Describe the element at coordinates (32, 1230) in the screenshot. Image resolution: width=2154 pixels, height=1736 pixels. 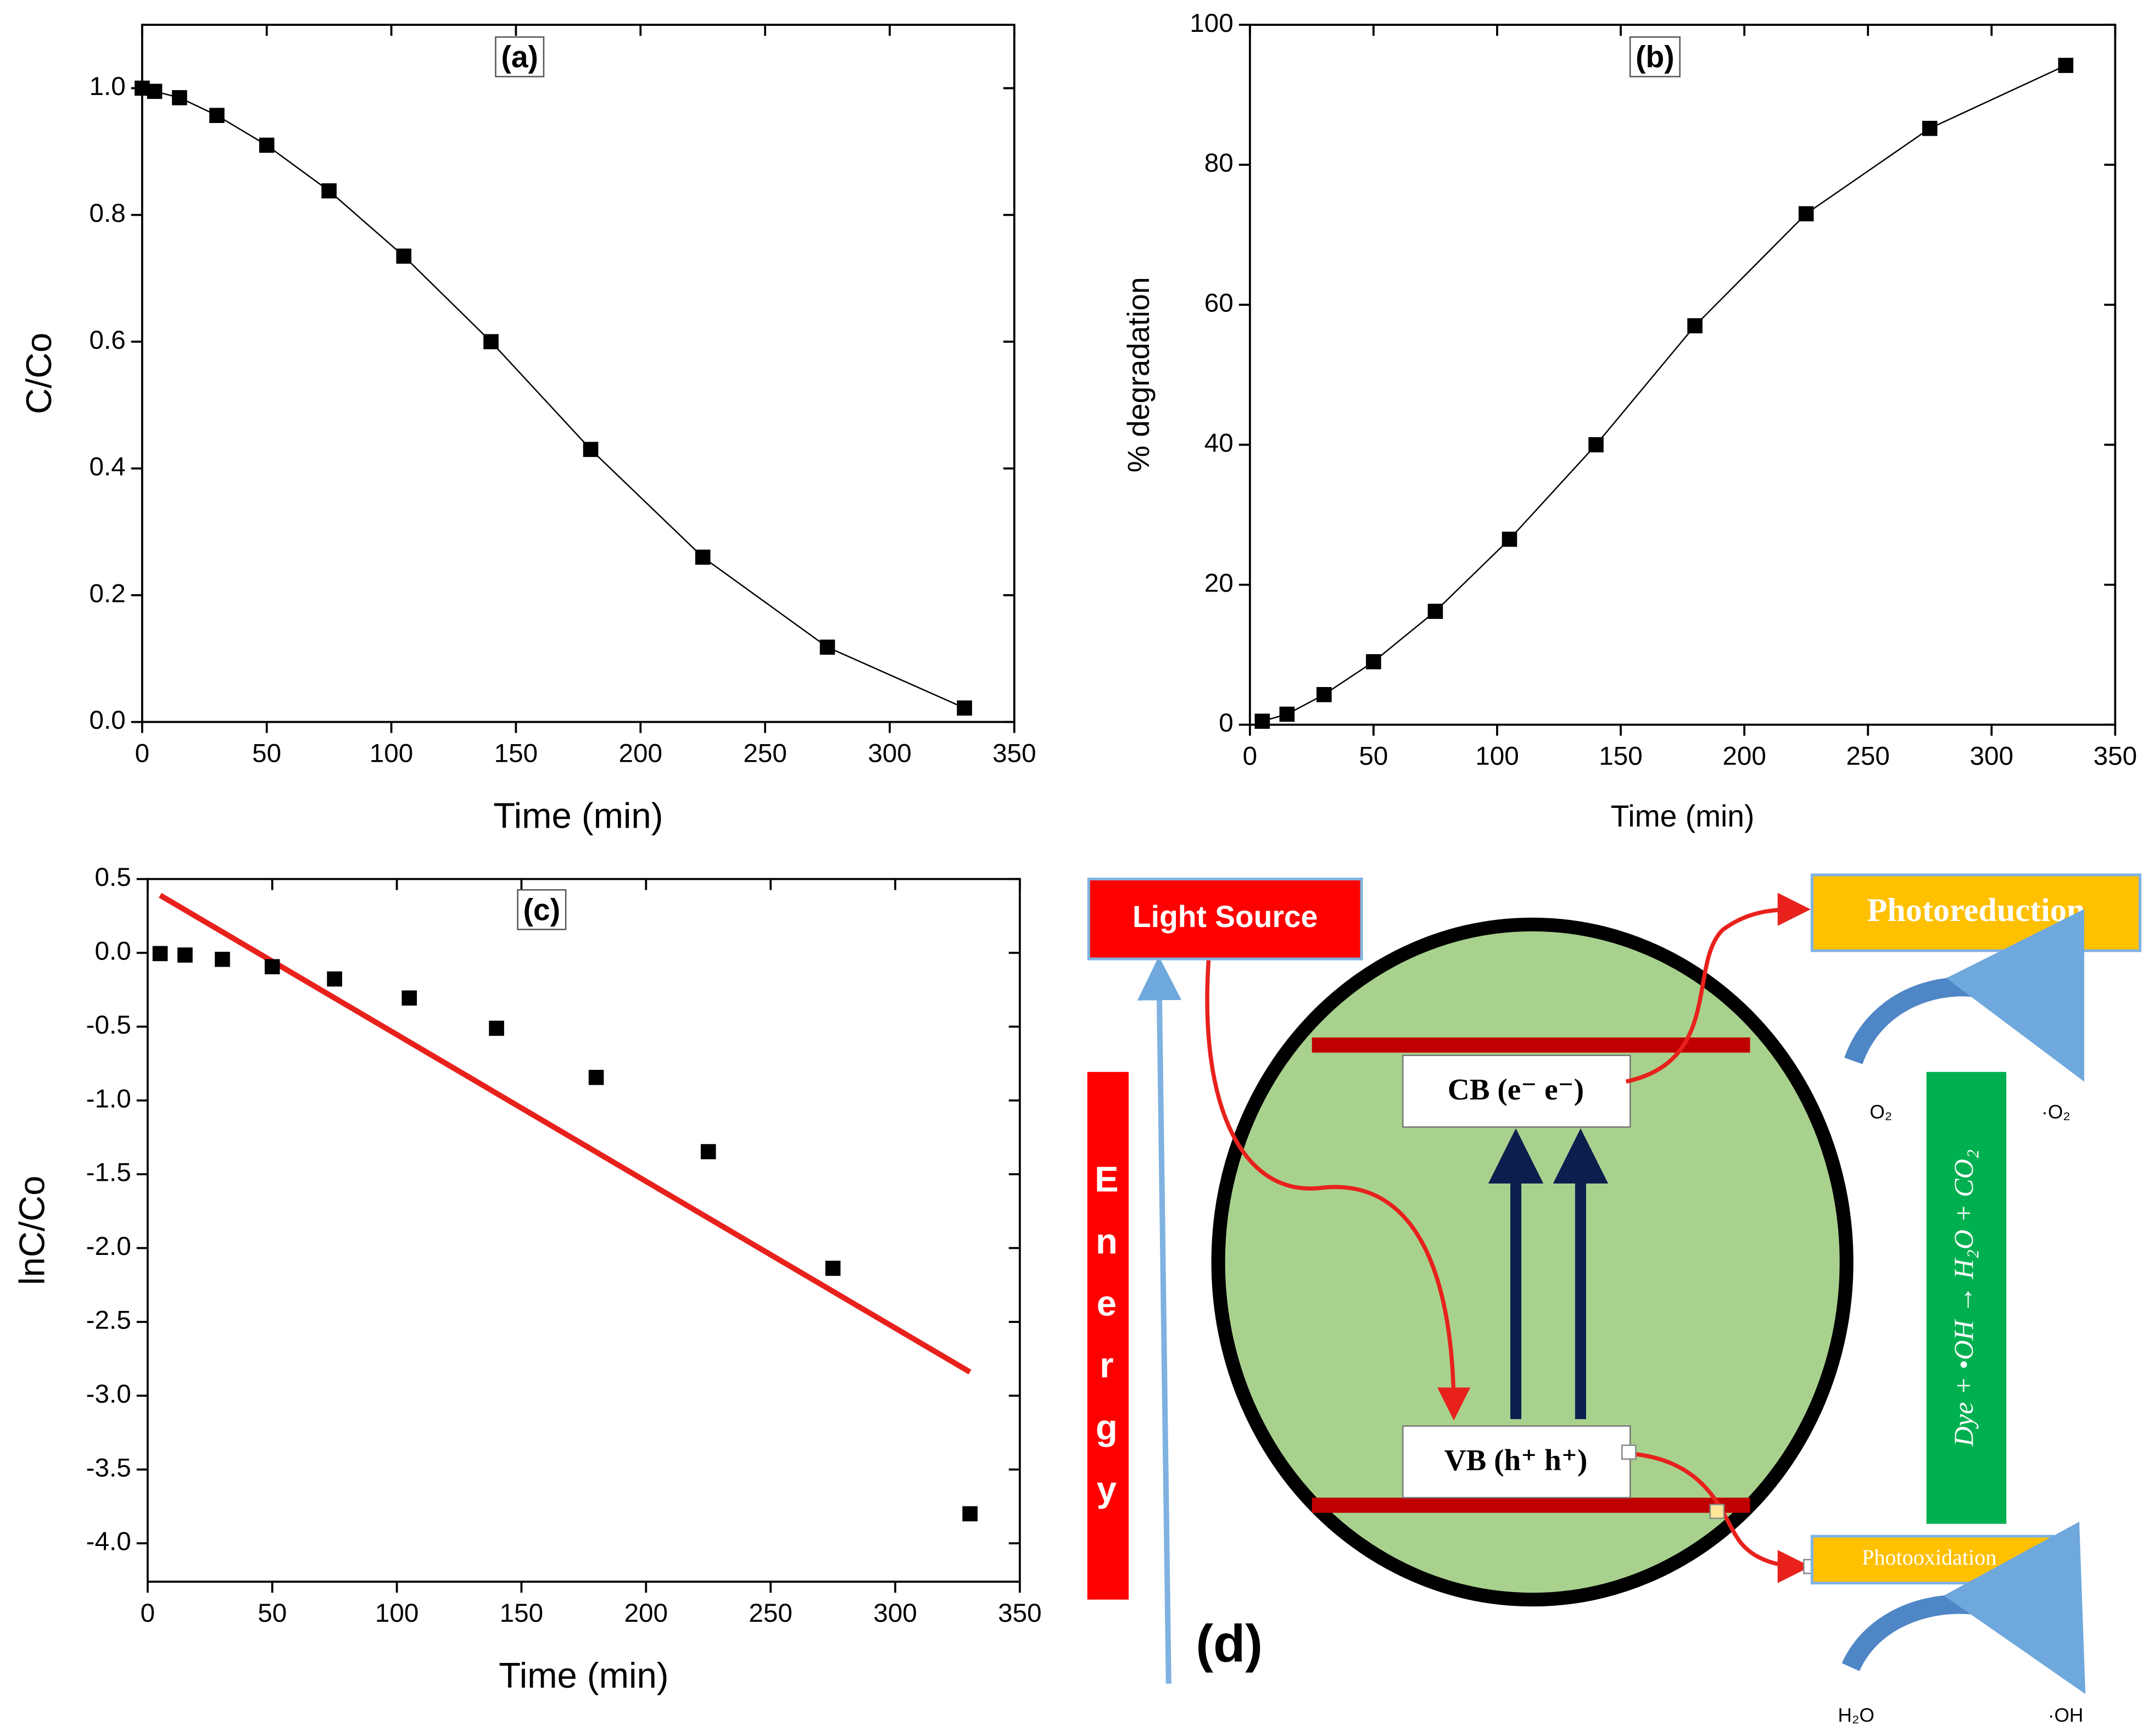
I see `y-axis-label: lnC/Co` at that location.